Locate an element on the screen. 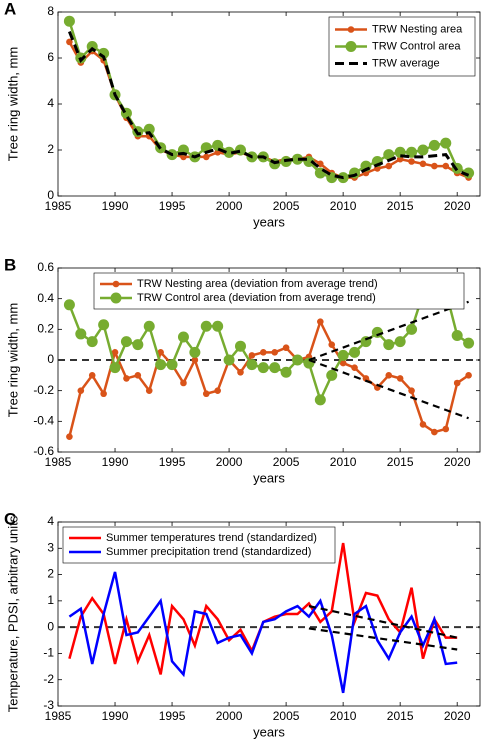  legend-label: Summer temperatures trend (standardized) is located at coordinates (211, 538).